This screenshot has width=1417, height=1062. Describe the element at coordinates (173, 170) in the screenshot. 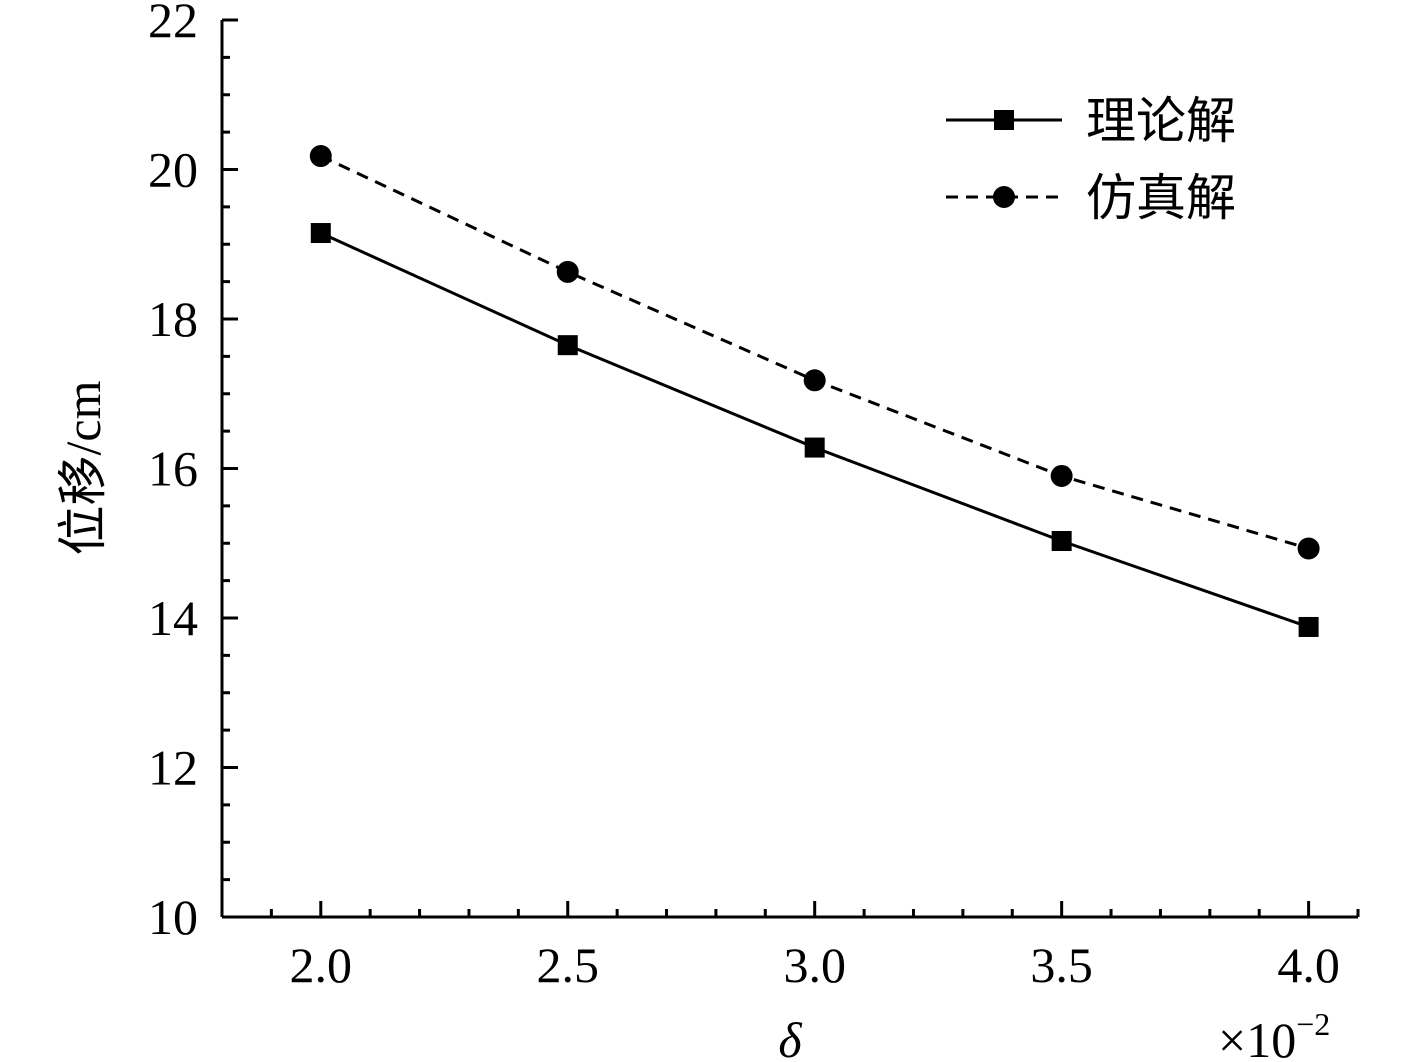

I see `y-tick-label: 20` at that location.